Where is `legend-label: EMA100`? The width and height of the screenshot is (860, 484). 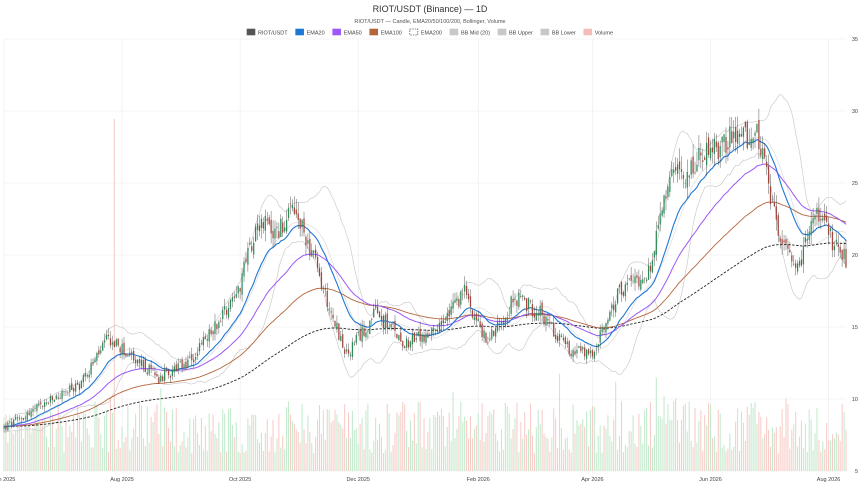
legend-label: EMA100 is located at coordinates (391, 34).